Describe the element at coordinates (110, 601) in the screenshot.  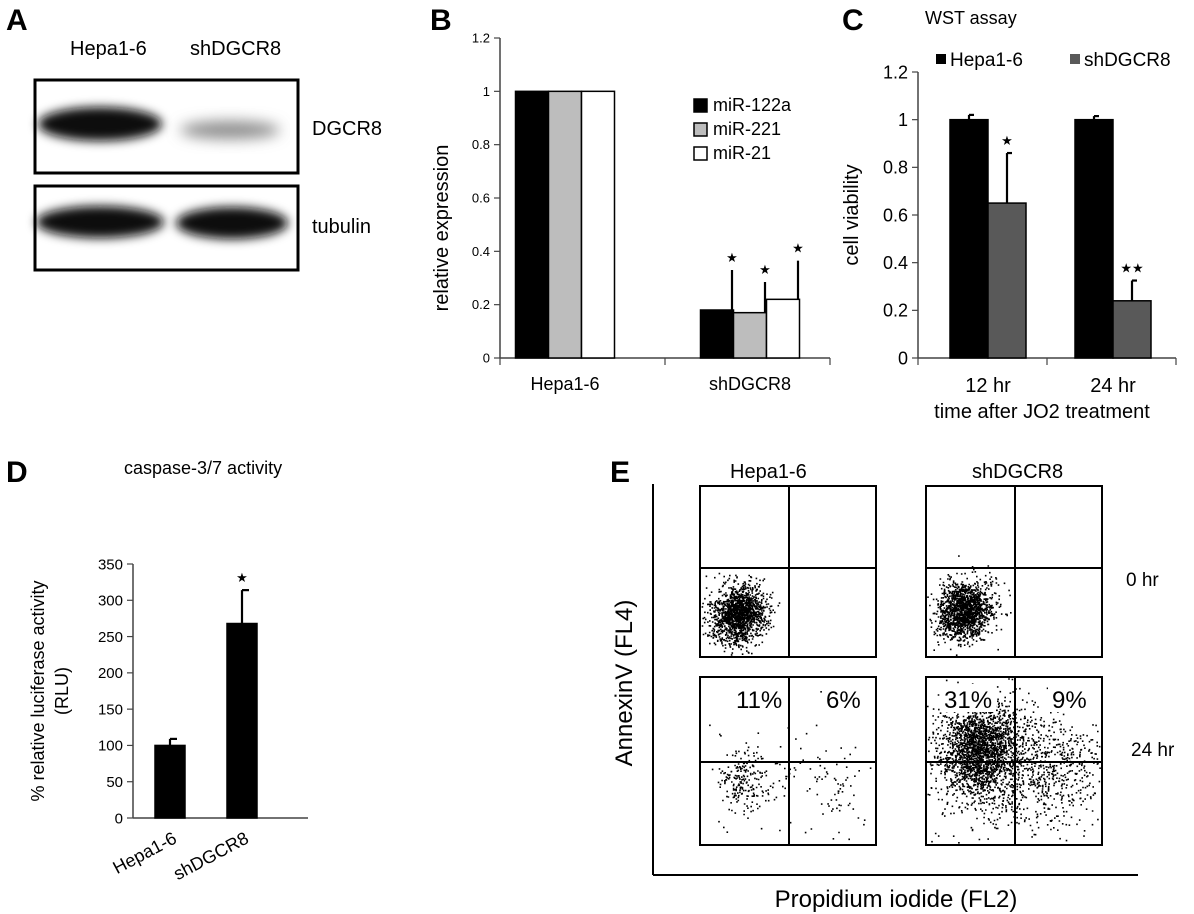
I see `chart-d-y-tick-label: 300` at that location.